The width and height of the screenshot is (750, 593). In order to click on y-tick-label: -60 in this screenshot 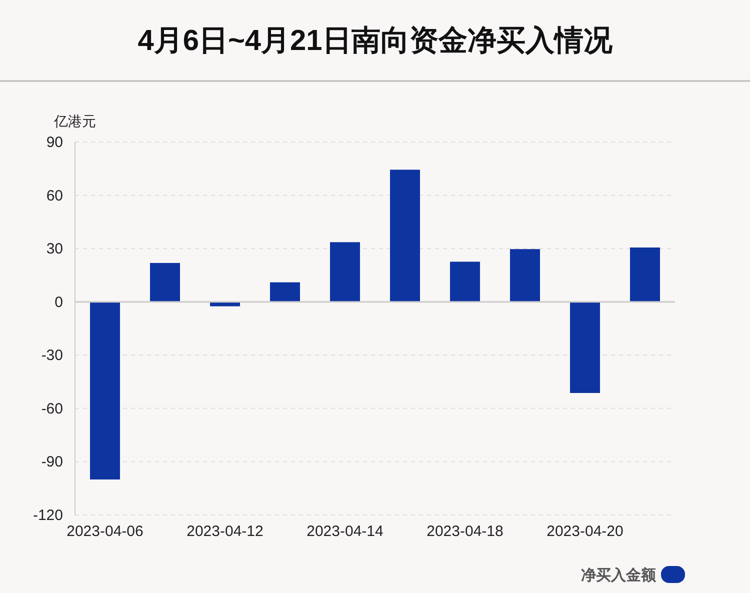, I will do `click(52, 409)`.